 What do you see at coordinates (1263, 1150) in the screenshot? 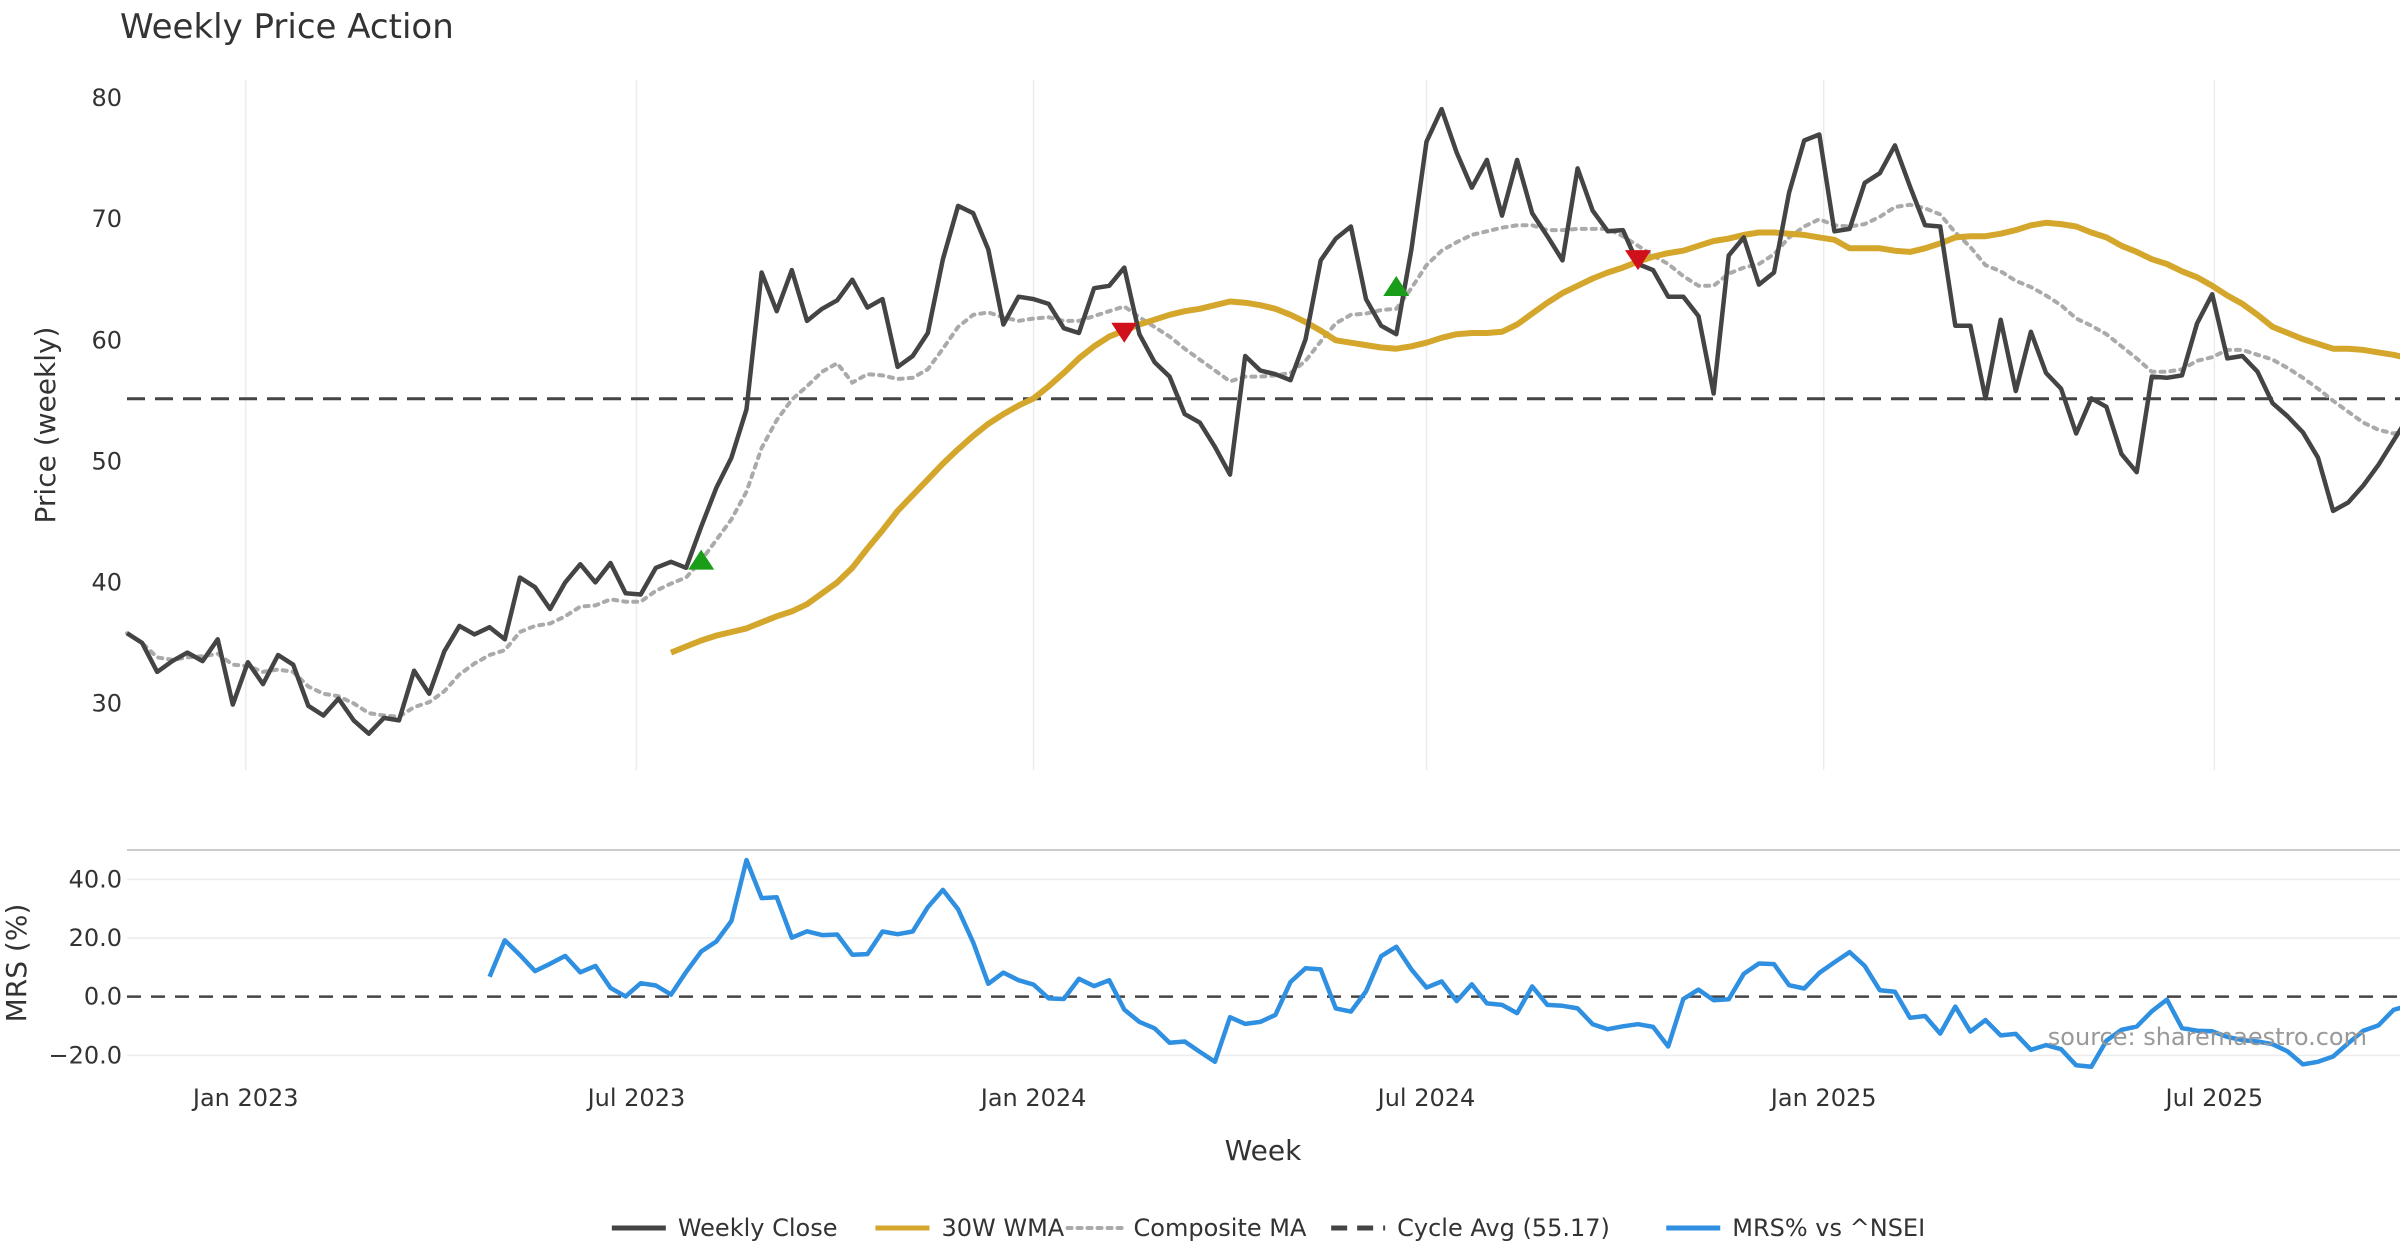
I see `x-axis-label: Week` at bounding box center [1263, 1150].